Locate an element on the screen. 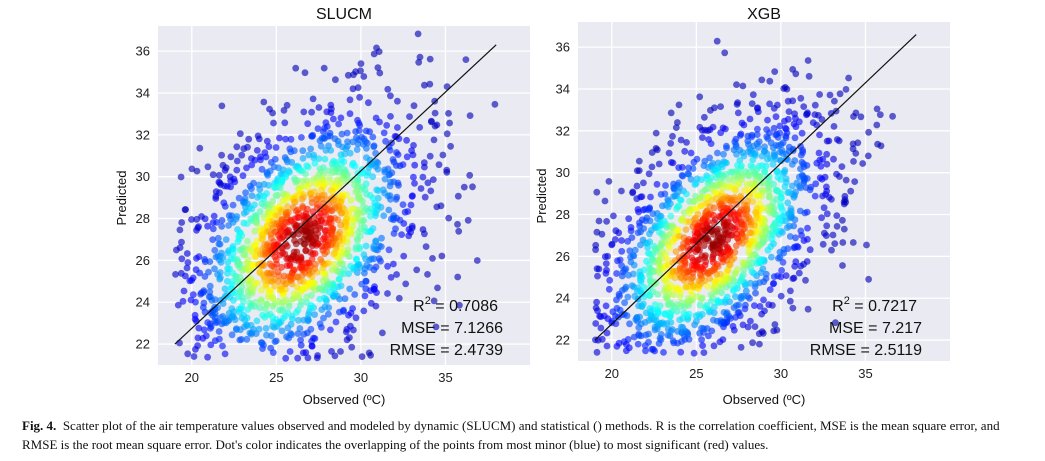 The height and width of the screenshot is (461, 1045). stats-r2: R2 = 0.7217 is located at coordinates (874, 305).